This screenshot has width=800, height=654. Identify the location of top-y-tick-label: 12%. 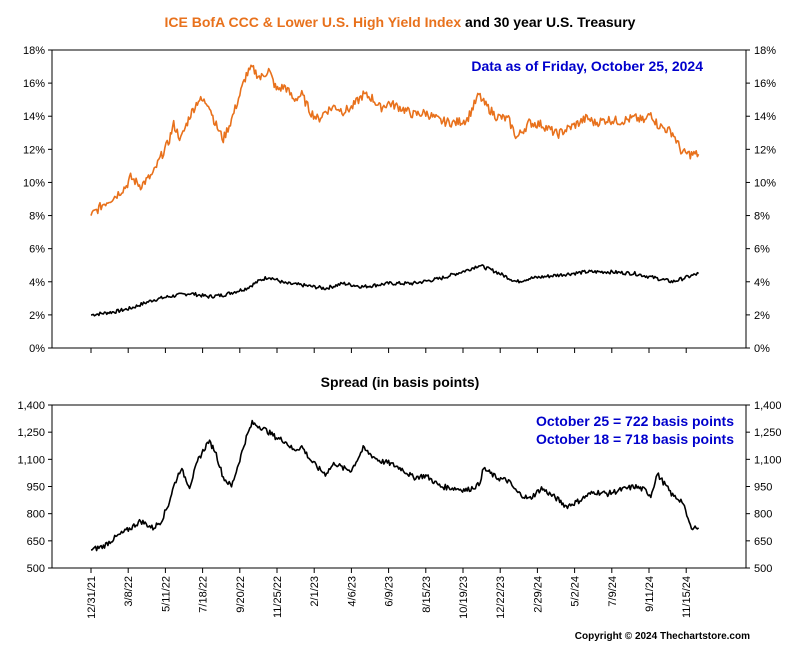
(34, 150).